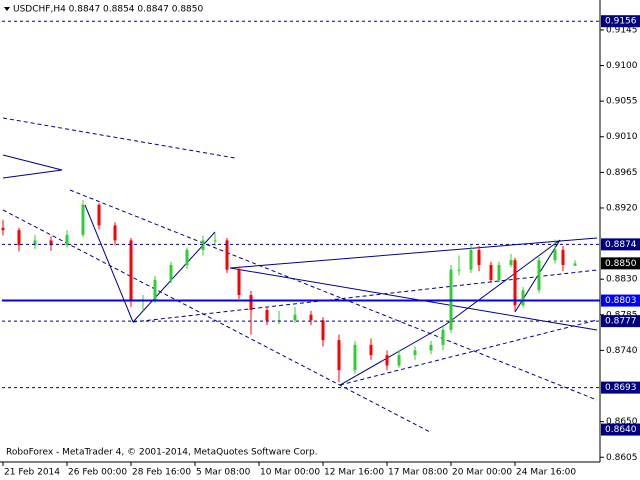 This screenshot has width=640, height=480. Describe the element at coordinates (7, 9) in the screenshot. I see `symbol-arrow` at that location.